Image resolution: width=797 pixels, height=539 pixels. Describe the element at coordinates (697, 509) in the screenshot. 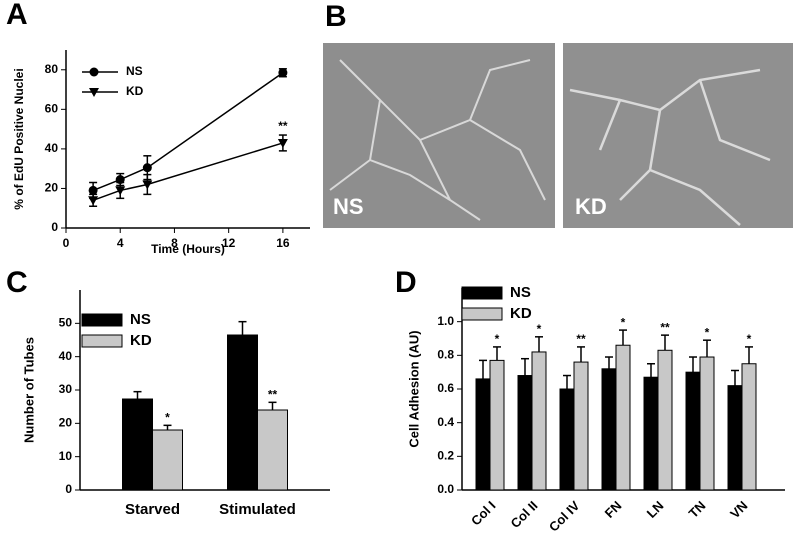

I see `x-tick-label: TN` at that location.